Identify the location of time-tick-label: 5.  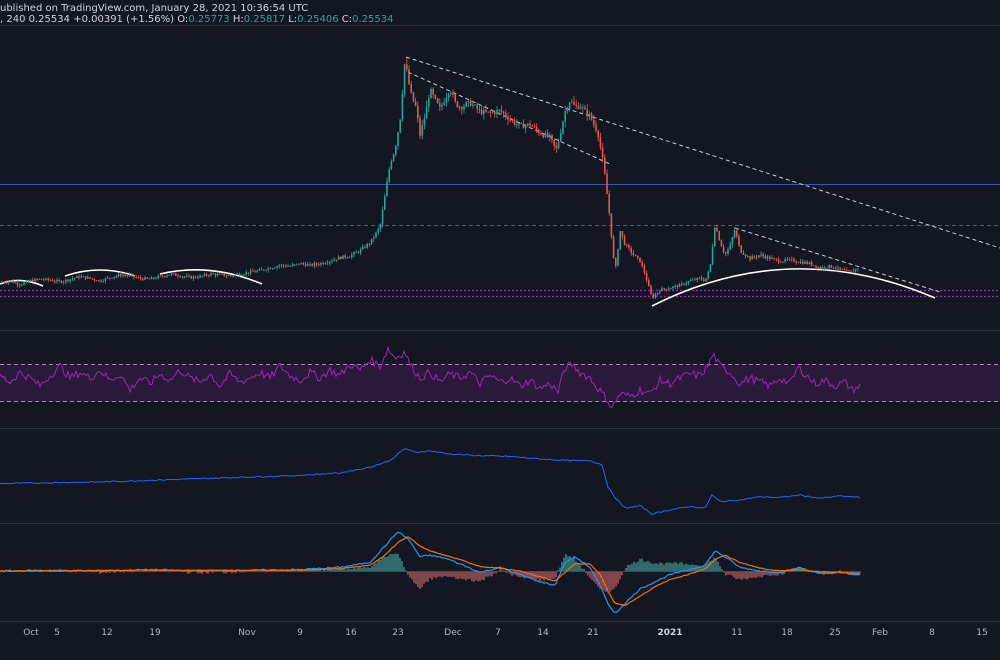
(57, 633).